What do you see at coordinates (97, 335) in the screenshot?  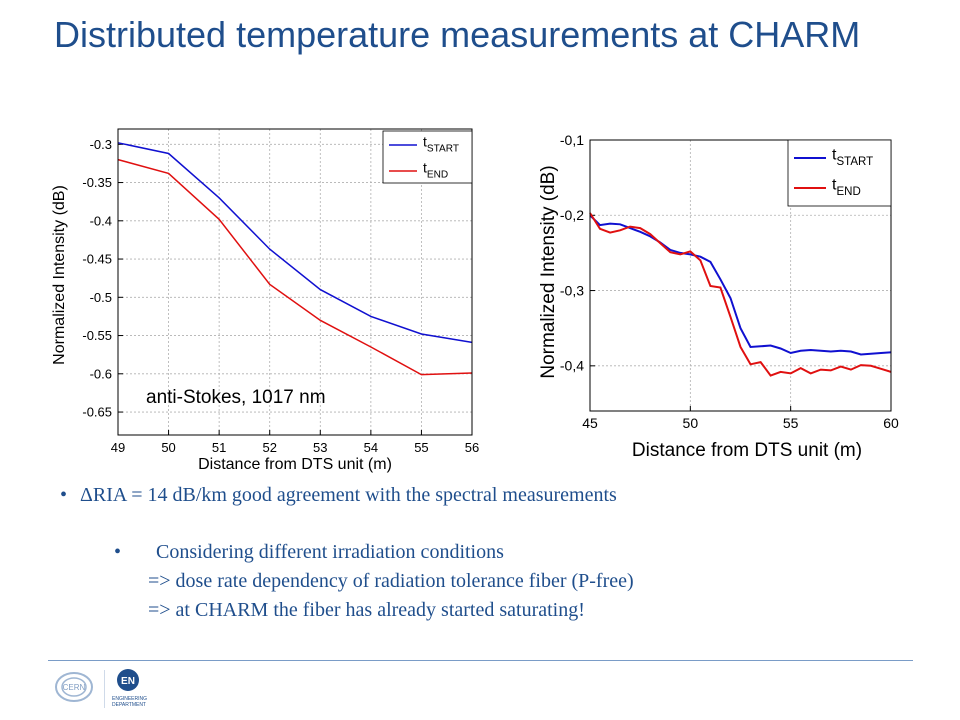 I see `y-tick-label: -0.55` at bounding box center [97, 335].